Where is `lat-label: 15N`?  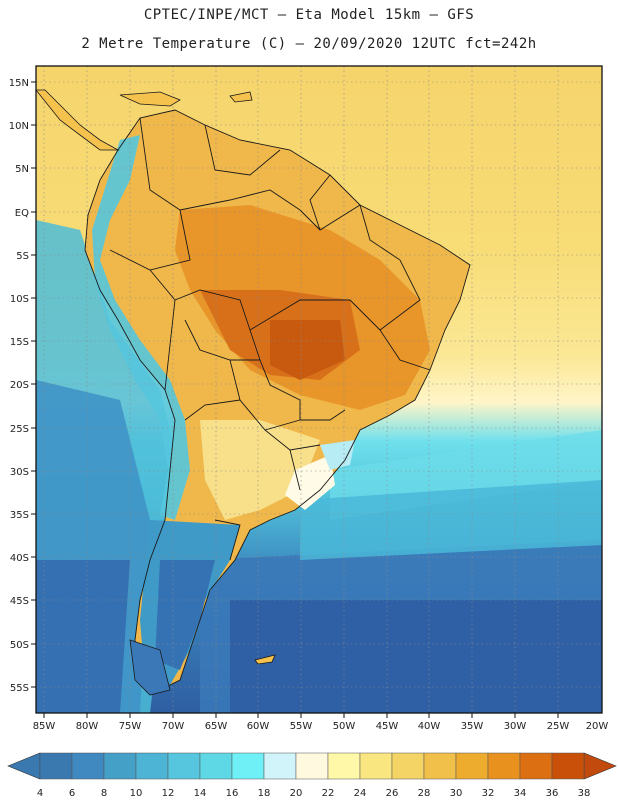 lat-label: 15N is located at coordinates (19, 83).